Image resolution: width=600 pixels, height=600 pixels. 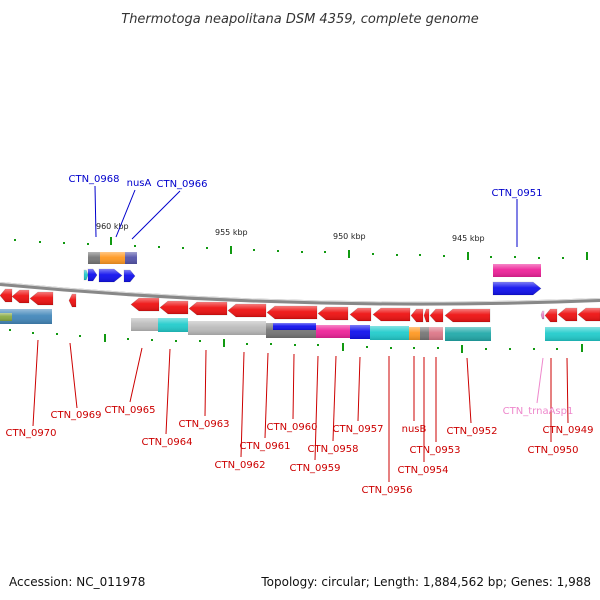 I want to click on gene-features, so click(x=300, y=296).